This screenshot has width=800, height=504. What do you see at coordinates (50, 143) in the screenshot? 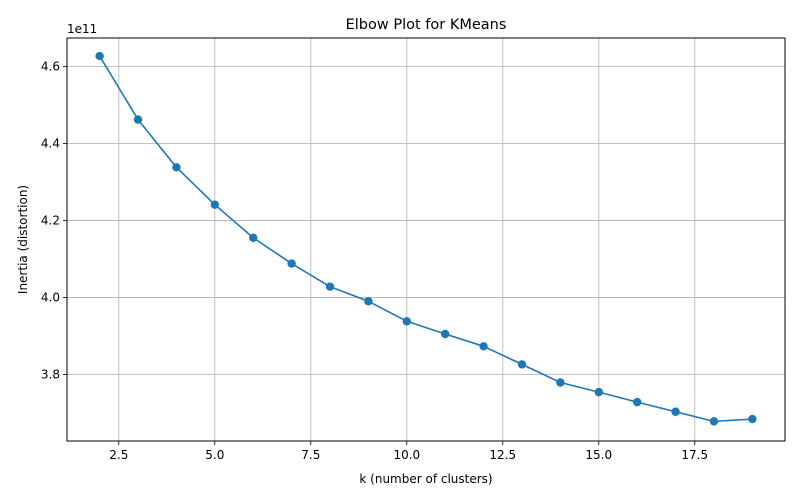
I see `y-tick-label: 4.4` at bounding box center [50, 143].